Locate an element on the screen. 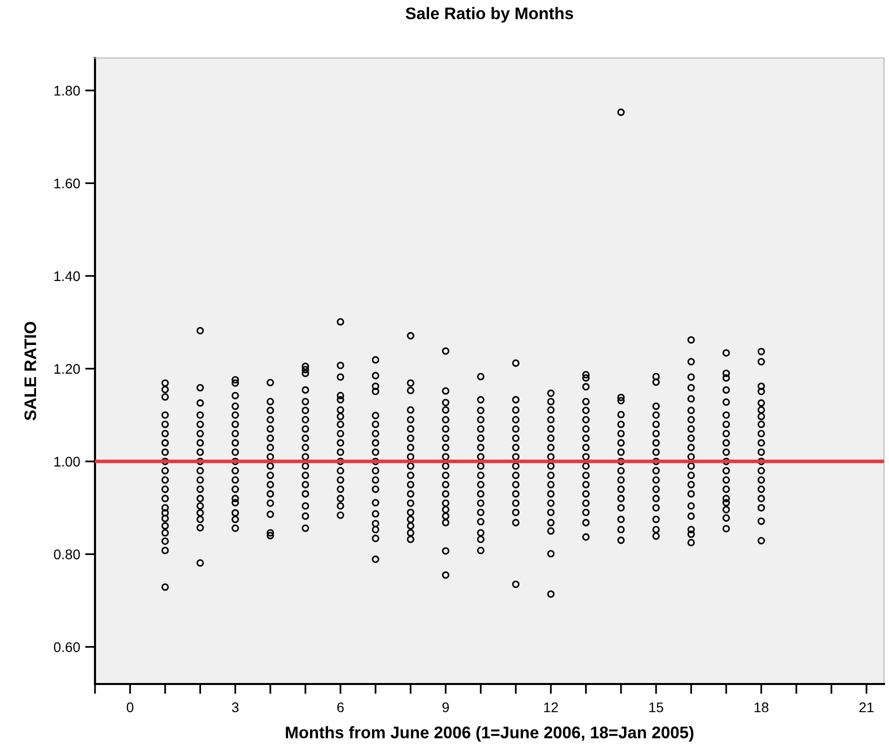 The image size is (889, 751). y-tick-label: 1.00 is located at coordinates (67, 461).